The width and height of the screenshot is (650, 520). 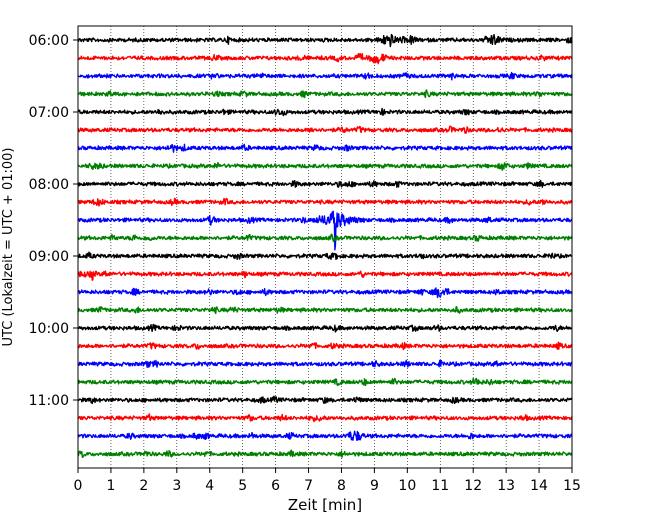 I want to click on y-tick-label: 08:00, so click(x=49, y=185).